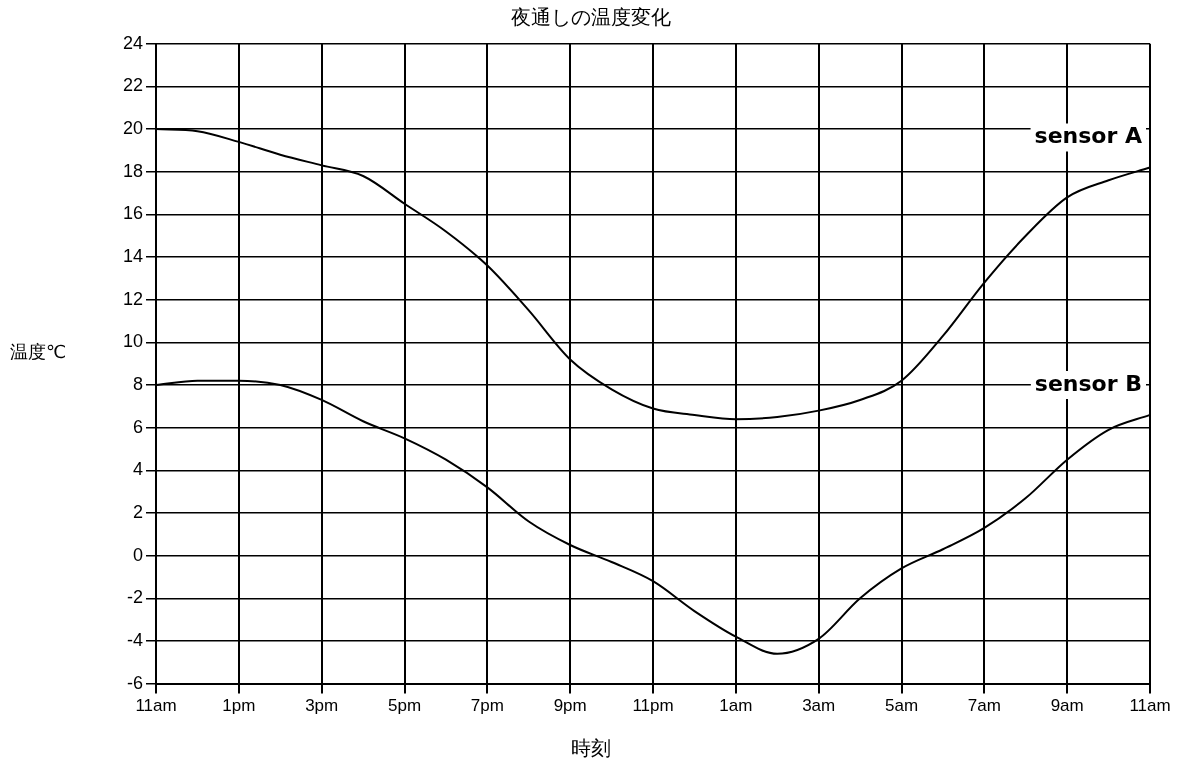 The height and width of the screenshot is (779, 1182). Describe the element at coordinates (1088, 383) in the screenshot. I see `series-label: sensor B` at that location.